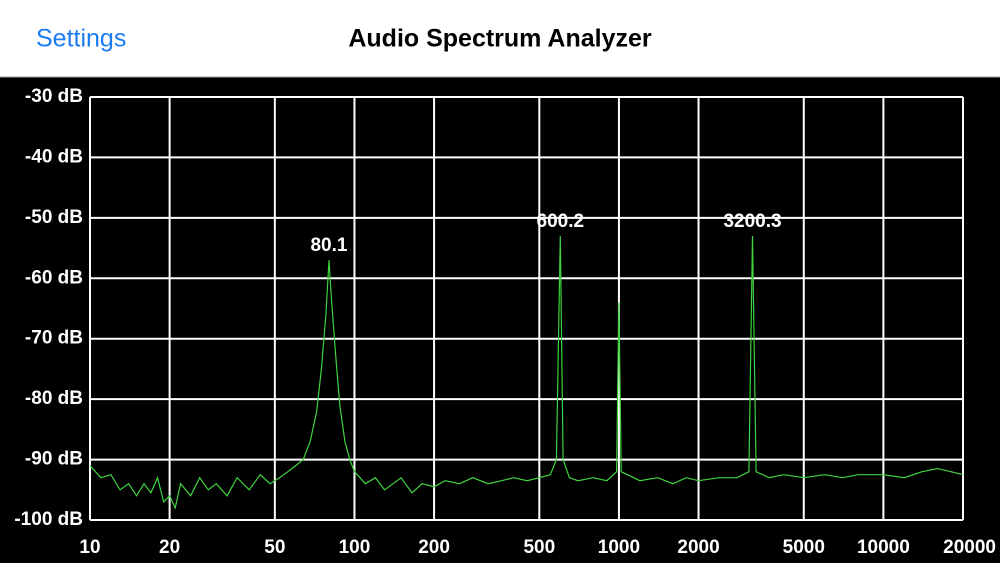  Describe the element at coordinates (969, 547) in the screenshot. I see `x-tick-label: 20000` at that location.